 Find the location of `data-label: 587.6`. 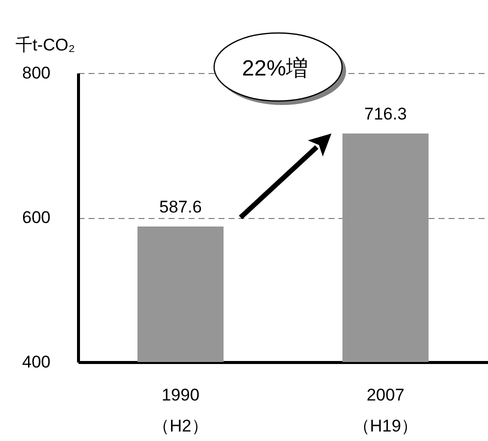

data-label: 587.6 is located at coordinates (180, 206).